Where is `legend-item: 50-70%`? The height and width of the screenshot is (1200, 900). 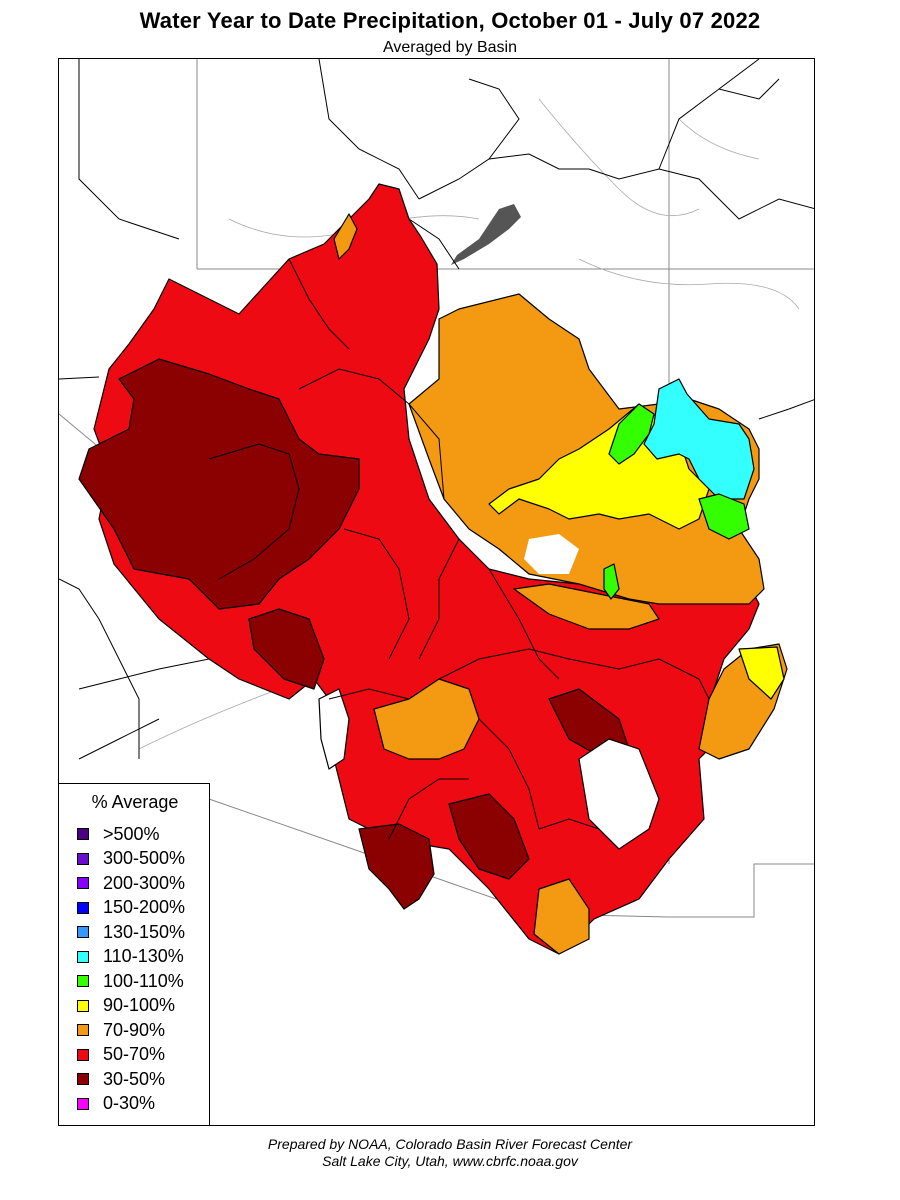 legend-item: 50-70% is located at coordinates (131, 1055).